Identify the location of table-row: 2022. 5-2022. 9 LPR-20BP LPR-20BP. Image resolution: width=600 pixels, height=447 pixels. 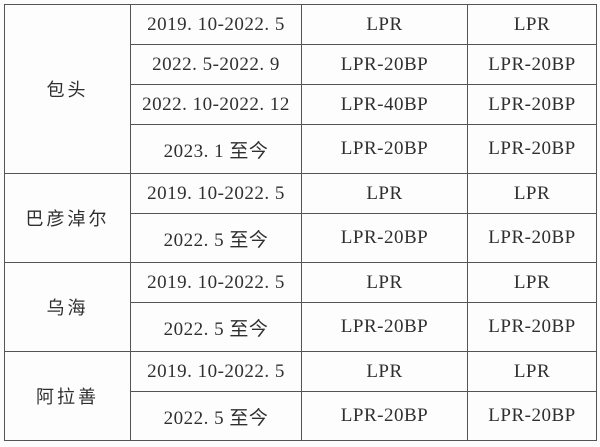
(301, 65).